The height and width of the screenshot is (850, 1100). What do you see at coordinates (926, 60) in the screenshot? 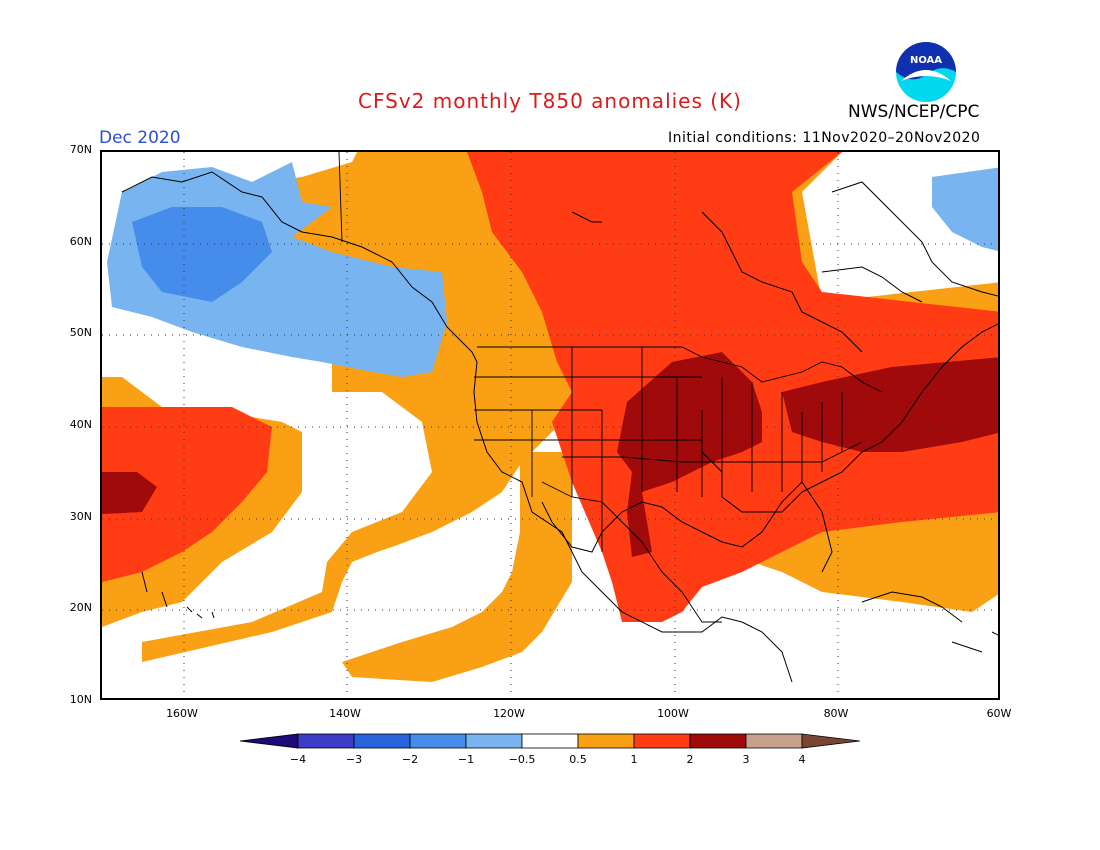
I see `noaa-logo-text: NOAA` at bounding box center [926, 60].